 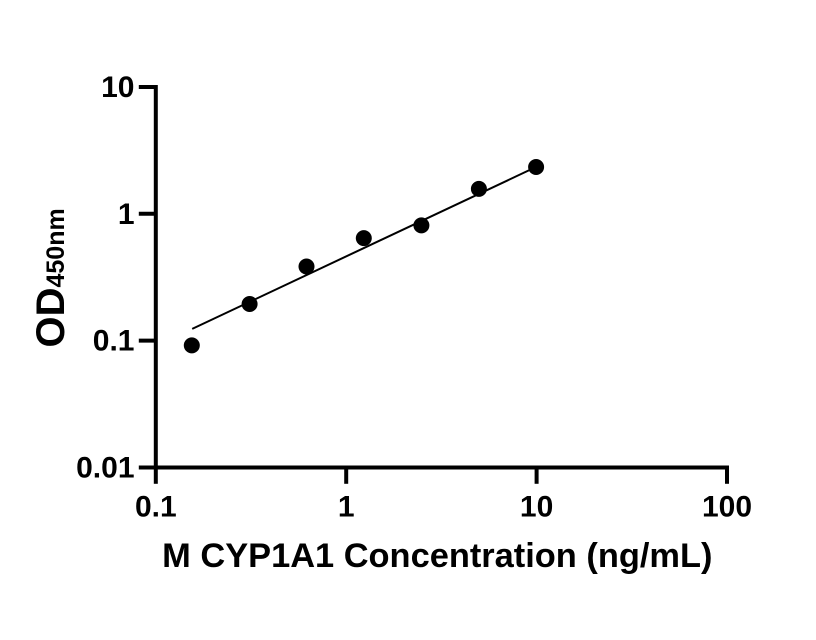 What do you see at coordinates (727, 507) in the screenshot?
I see `svg-text: 100` at bounding box center [727, 507].